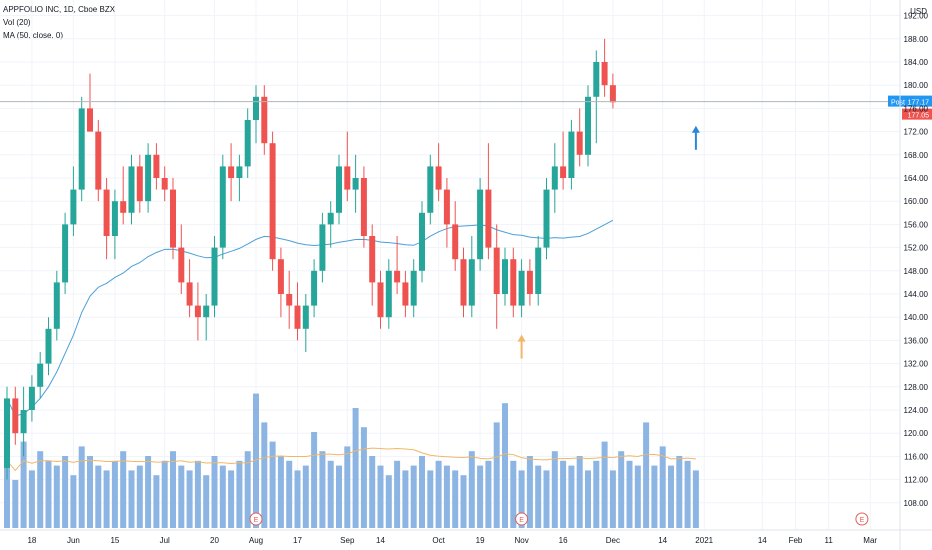 The height and width of the screenshot is (550, 932). What do you see at coordinates (870, 540) in the screenshot?
I see `x-tick-label: Mar` at bounding box center [870, 540].